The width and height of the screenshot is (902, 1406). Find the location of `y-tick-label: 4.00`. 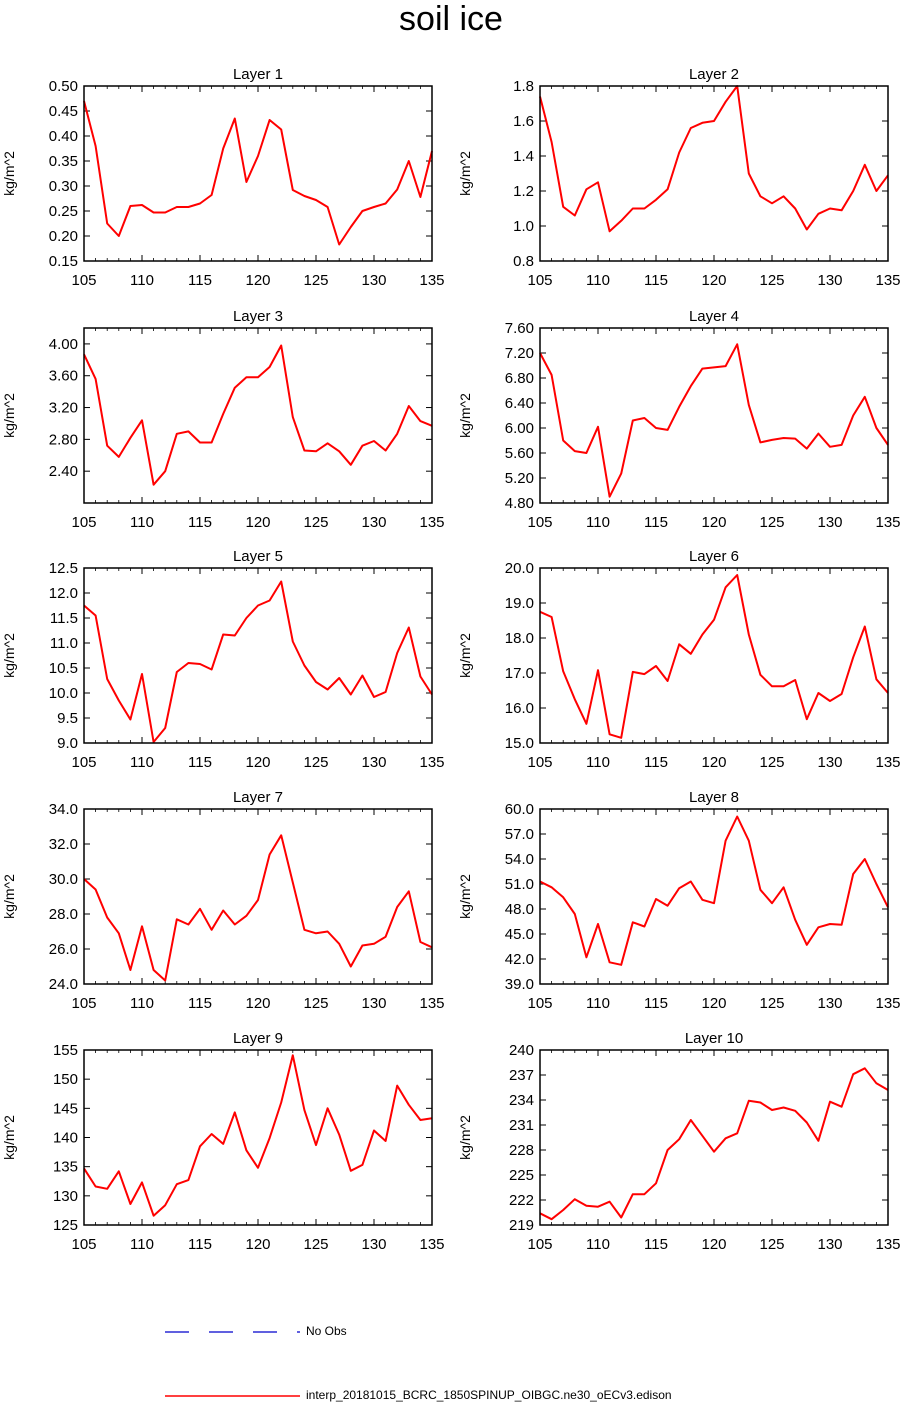

y-tick-label: 4.00 is located at coordinates (63, 344).